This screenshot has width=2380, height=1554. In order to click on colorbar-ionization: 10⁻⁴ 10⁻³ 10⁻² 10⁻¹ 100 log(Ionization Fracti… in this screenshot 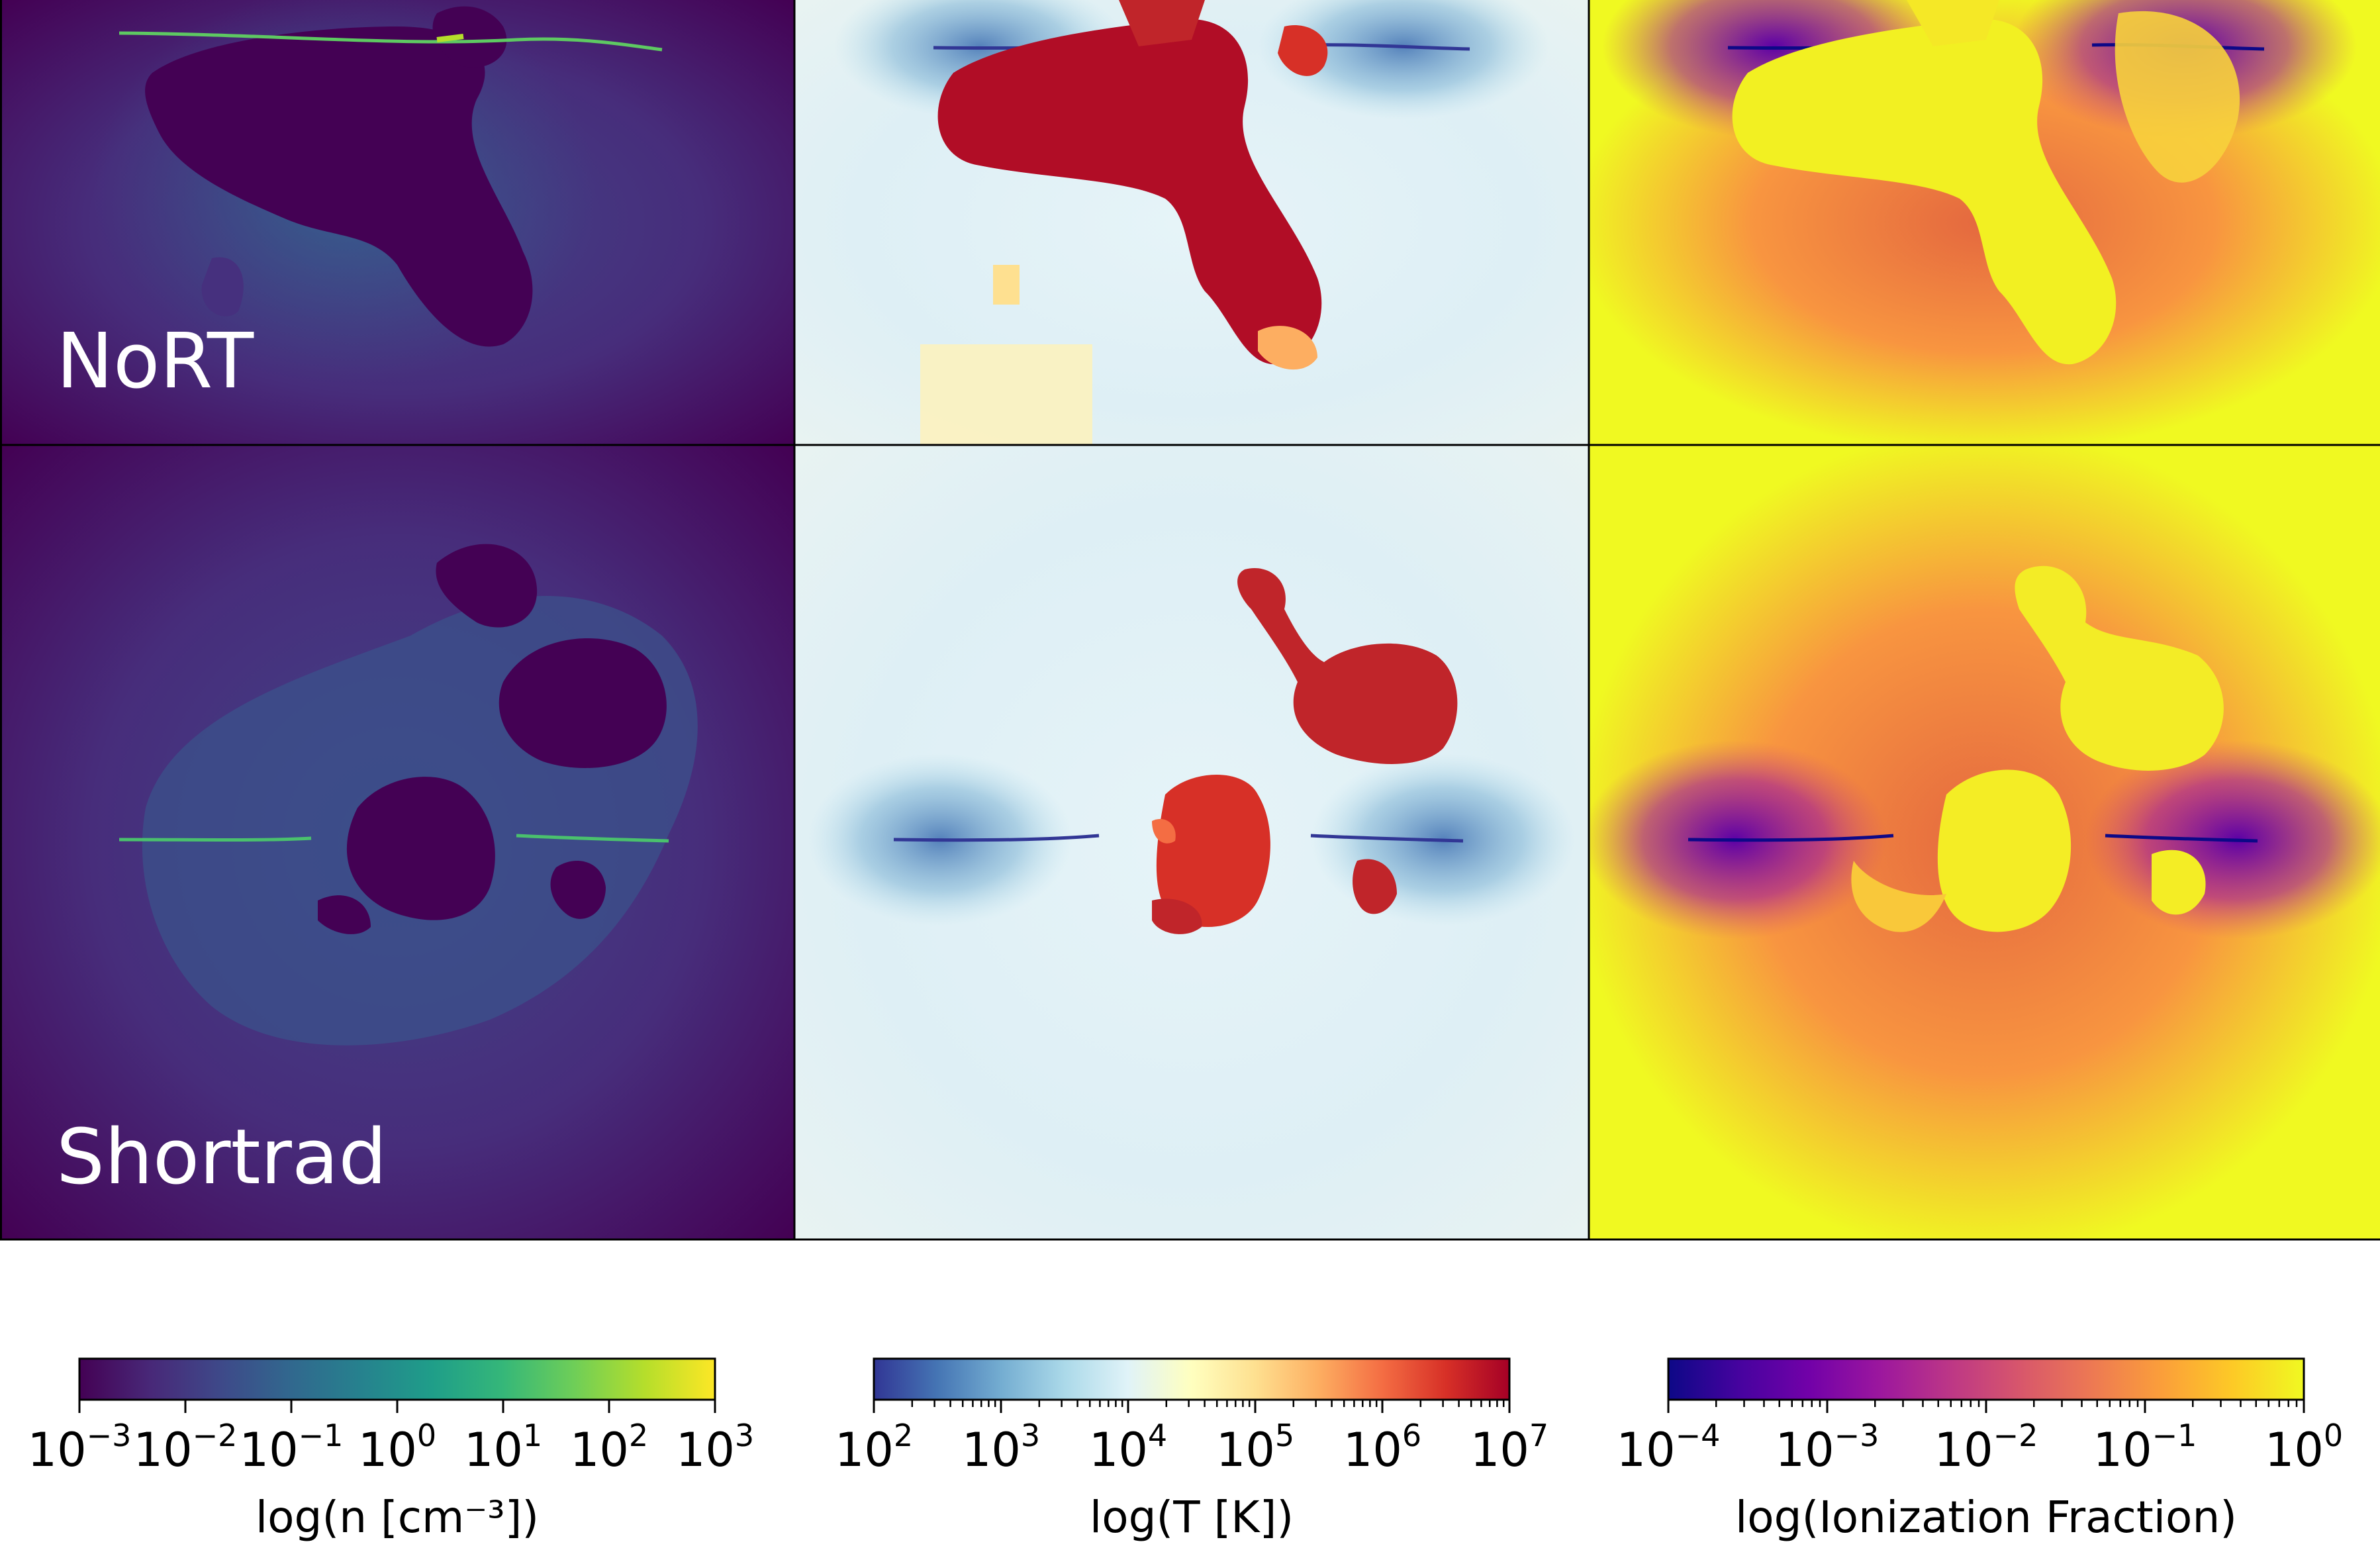, I will do `click(1980, 1450)`.